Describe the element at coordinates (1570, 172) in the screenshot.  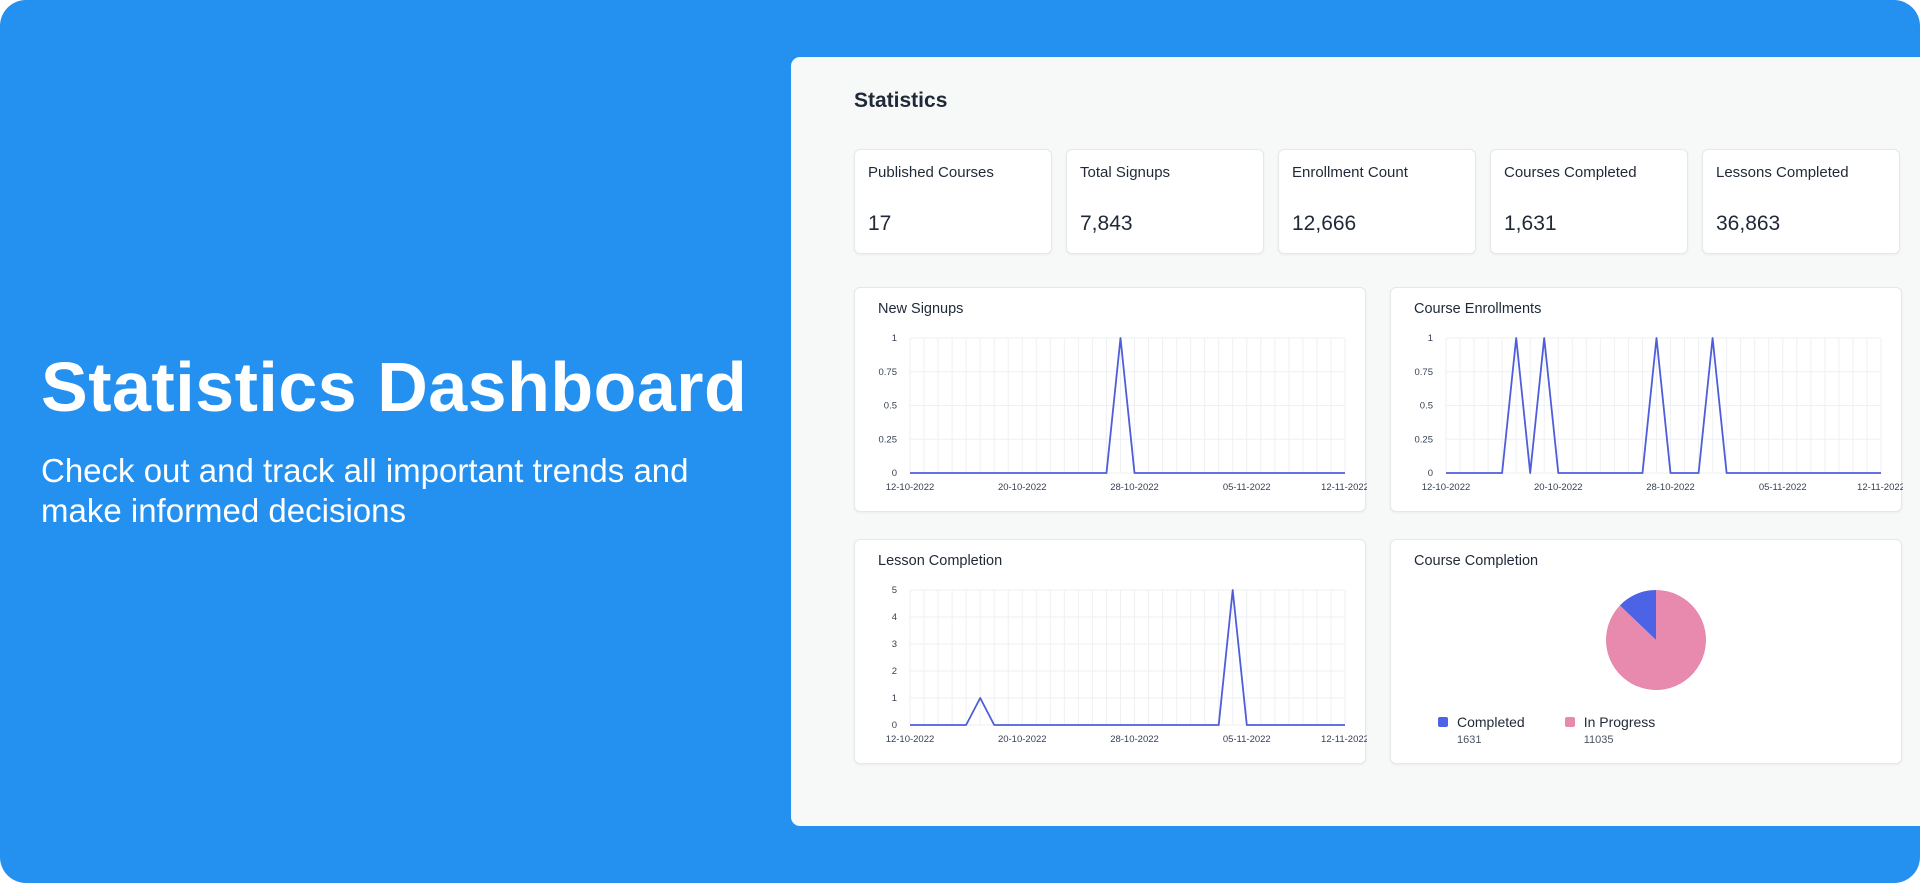
I see `stat-label: Courses Completed` at that location.